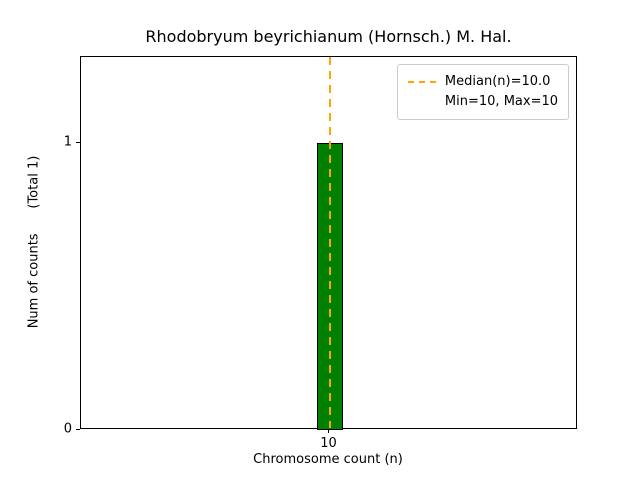 The image size is (640, 480). What do you see at coordinates (67, 429) in the screenshot?
I see `y-tick-label: 0` at bounding box center [67, 429].